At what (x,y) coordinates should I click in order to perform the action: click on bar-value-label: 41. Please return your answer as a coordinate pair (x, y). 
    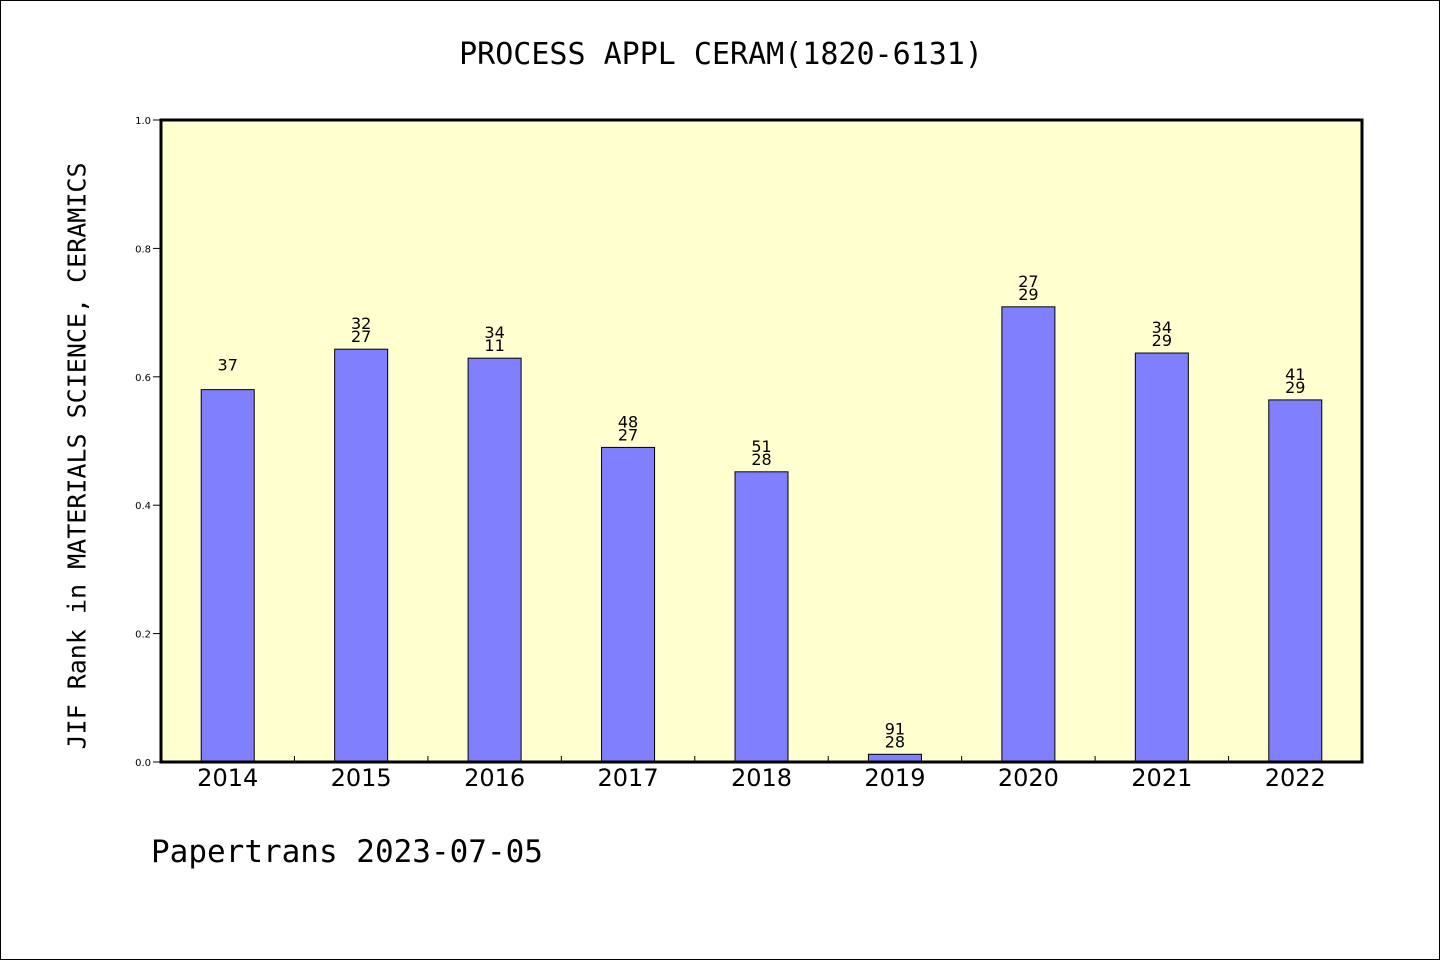
    Looking at the image, I should click on (1295, 374).